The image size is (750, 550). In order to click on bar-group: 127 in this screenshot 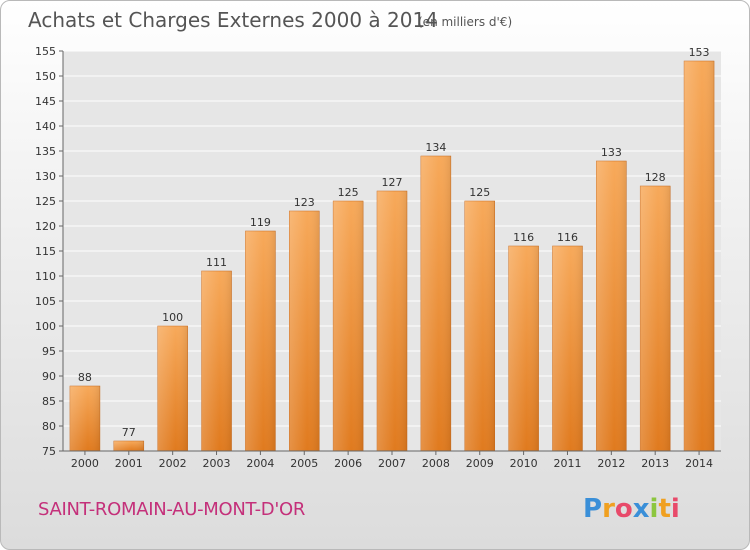, I will do `click(392, 314)`.